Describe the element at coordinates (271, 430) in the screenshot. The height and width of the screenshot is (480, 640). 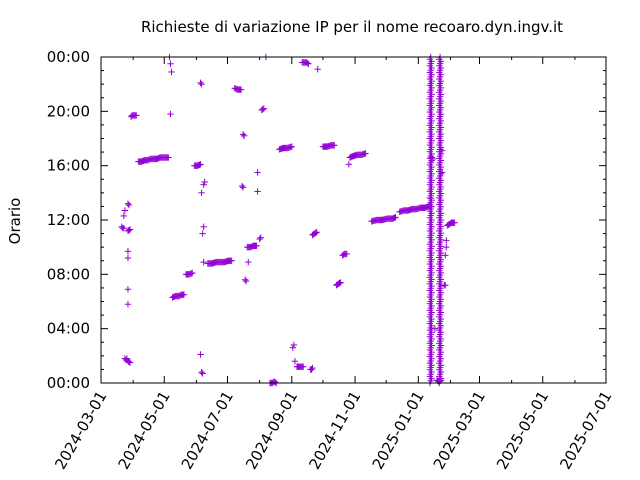
I see `x-tick-label: 2024-09-01` at that location.